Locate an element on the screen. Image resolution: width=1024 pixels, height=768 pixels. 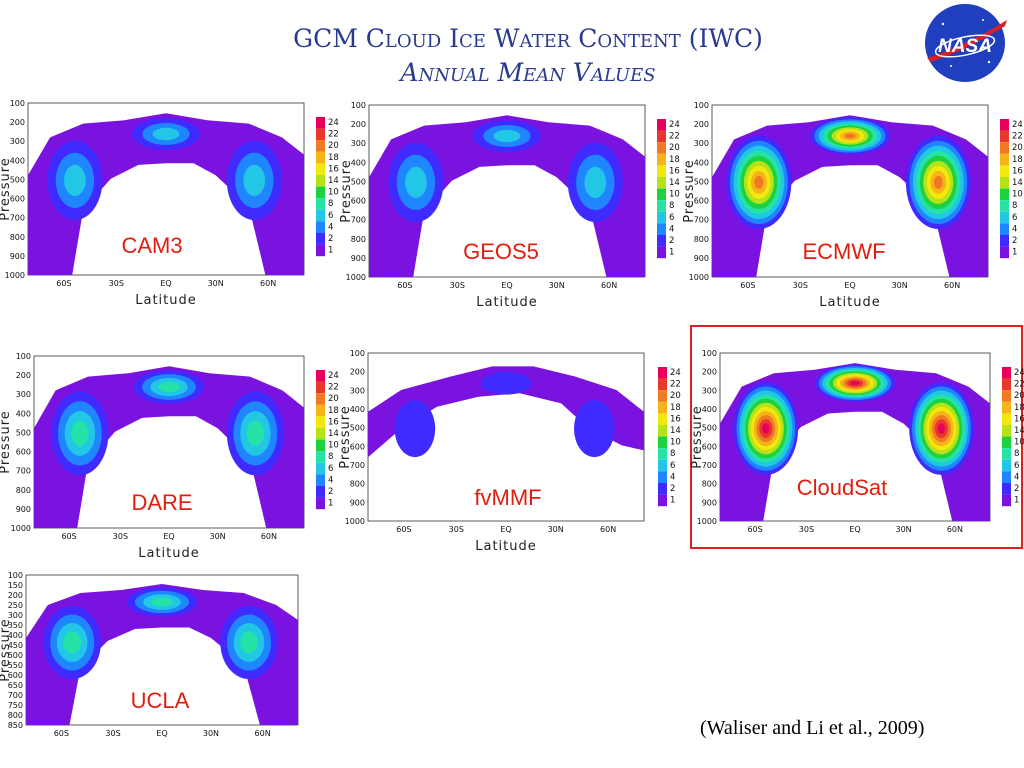
y-tick-label: 800 is located at coordinates (709, 484).